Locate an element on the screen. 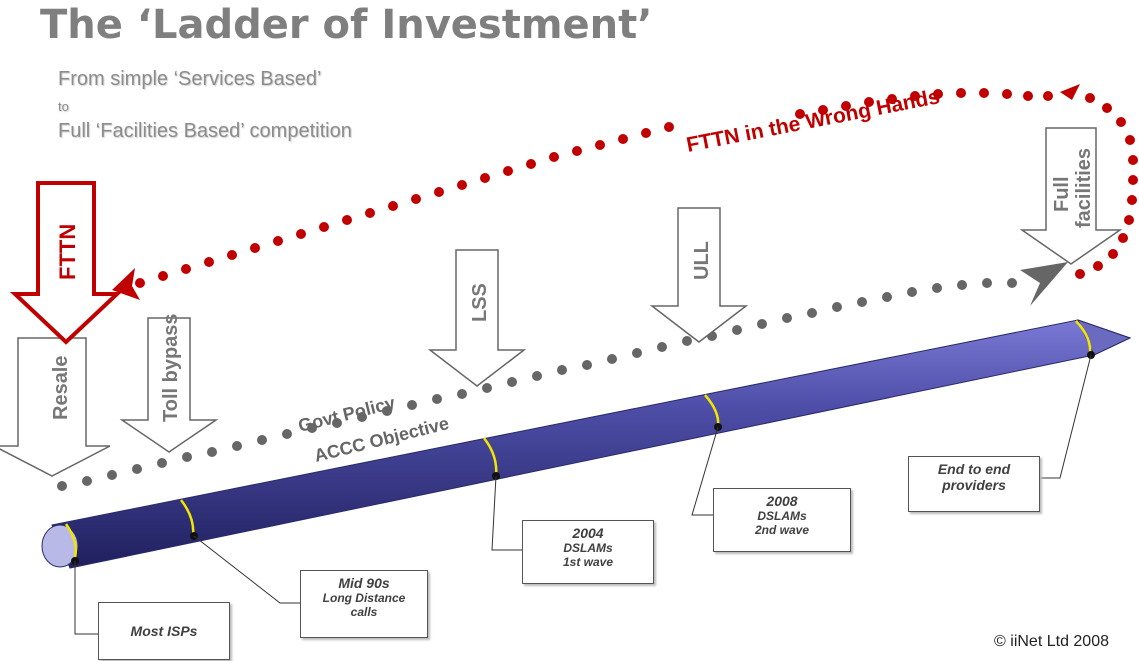 The height and width of the screenshot is (661, 1139). milestone-mid90s: Mid 90s Long Distance calls is located at coordinates (364, 604).